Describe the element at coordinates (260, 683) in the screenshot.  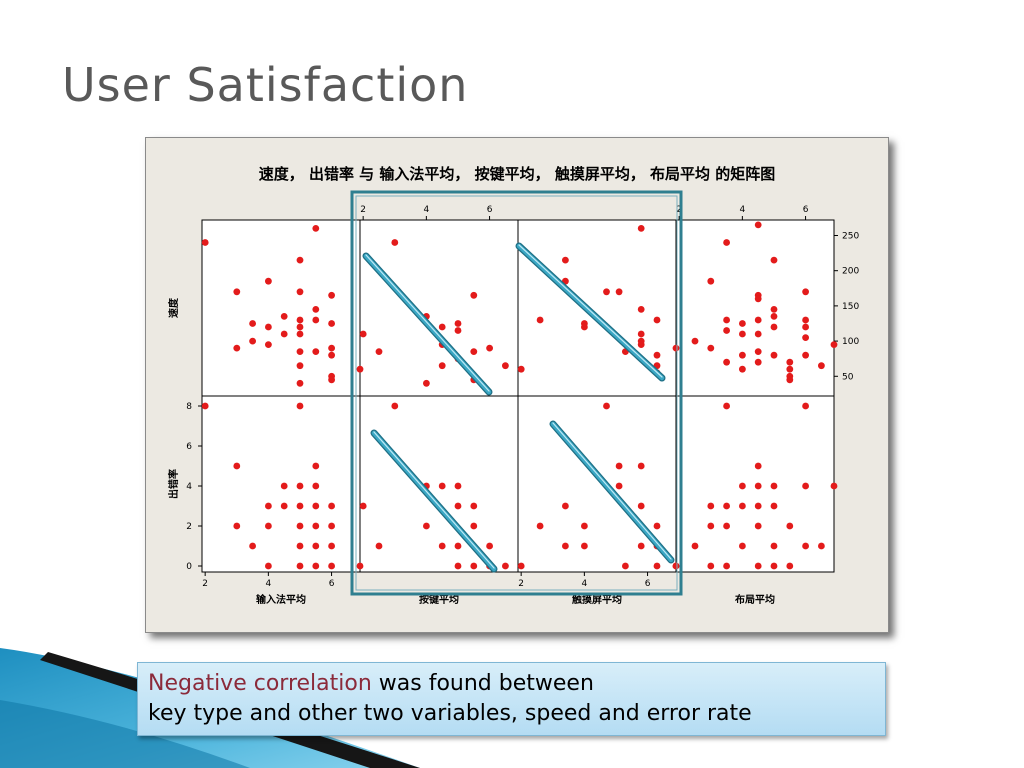
I see `callout-highlight: Negative correlation` at that location.